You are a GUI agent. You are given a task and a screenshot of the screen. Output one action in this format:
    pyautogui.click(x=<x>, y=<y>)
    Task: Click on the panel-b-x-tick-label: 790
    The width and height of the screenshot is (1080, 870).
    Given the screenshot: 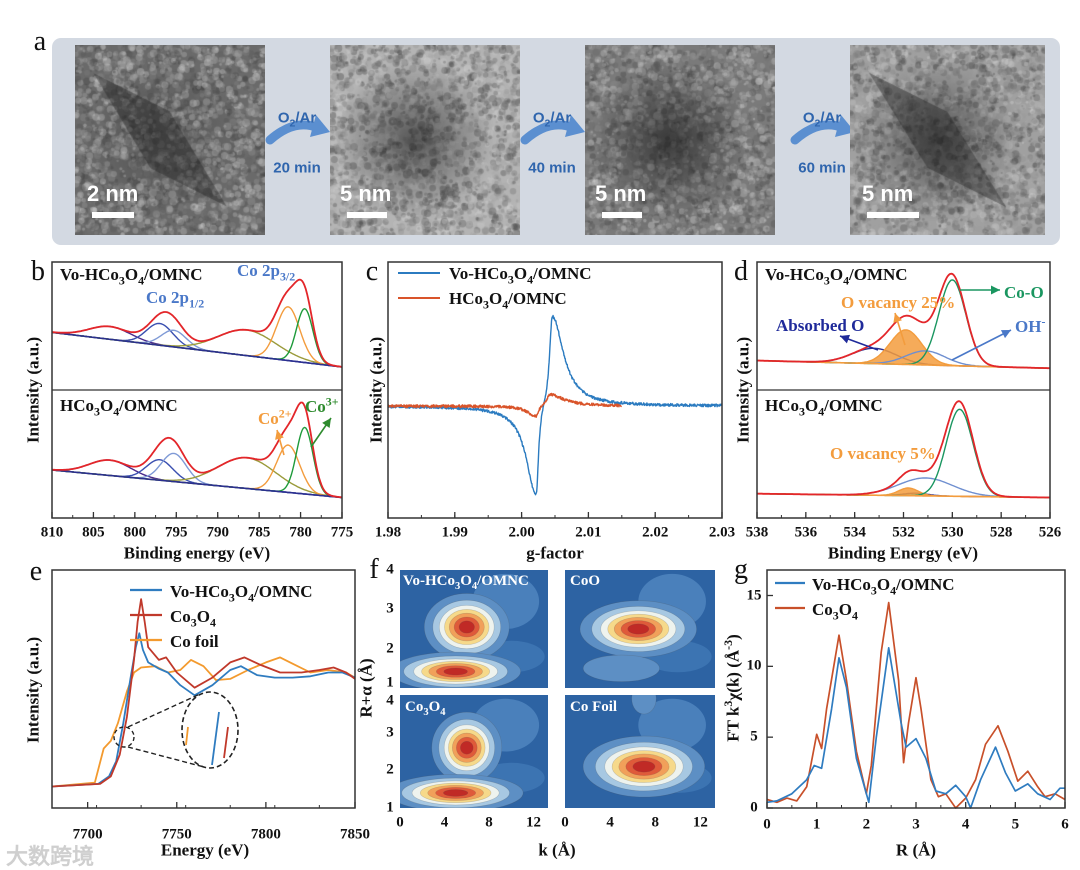 What is the action you would take?
    pyautogui.click(x=217, y=532)
    